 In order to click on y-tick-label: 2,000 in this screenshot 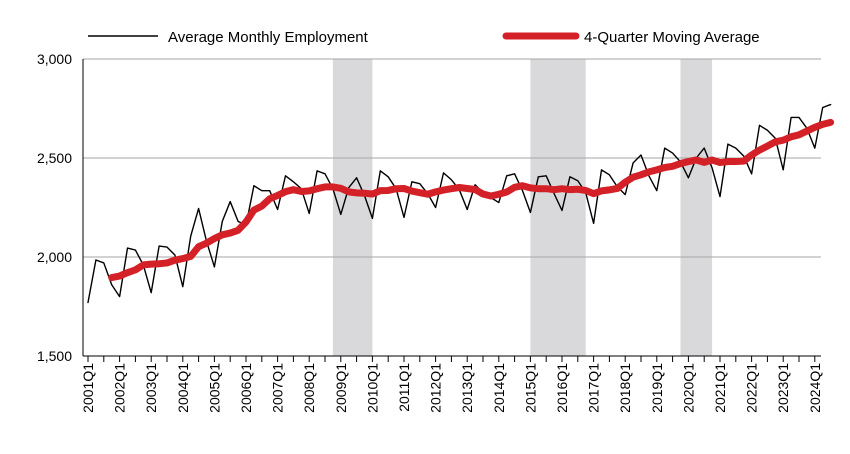, I will do `click(54, 257)`.